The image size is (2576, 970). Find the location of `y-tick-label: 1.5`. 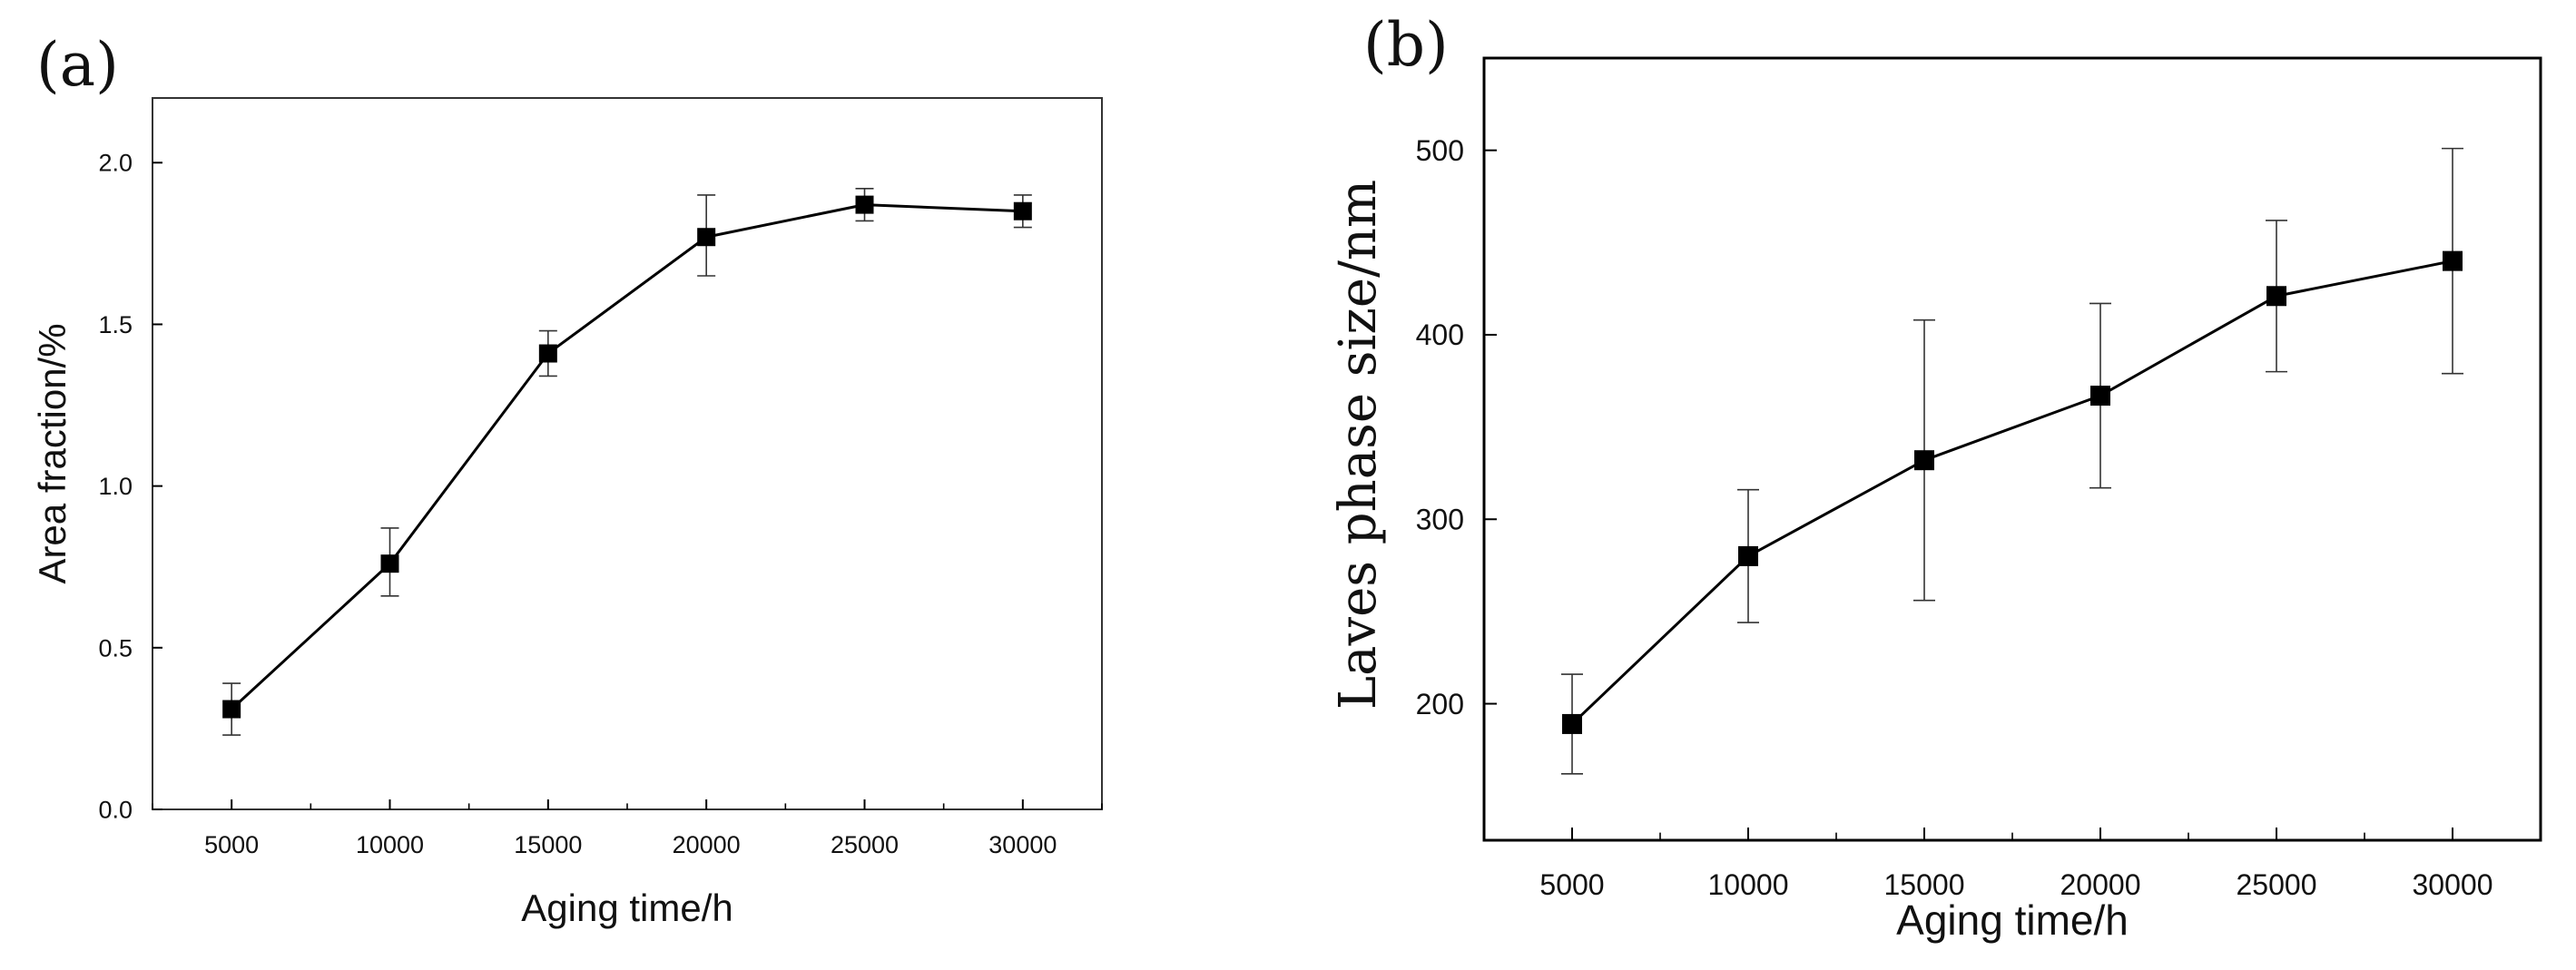

y-tick-label: 1.5 is located at coordinates (115, 324).